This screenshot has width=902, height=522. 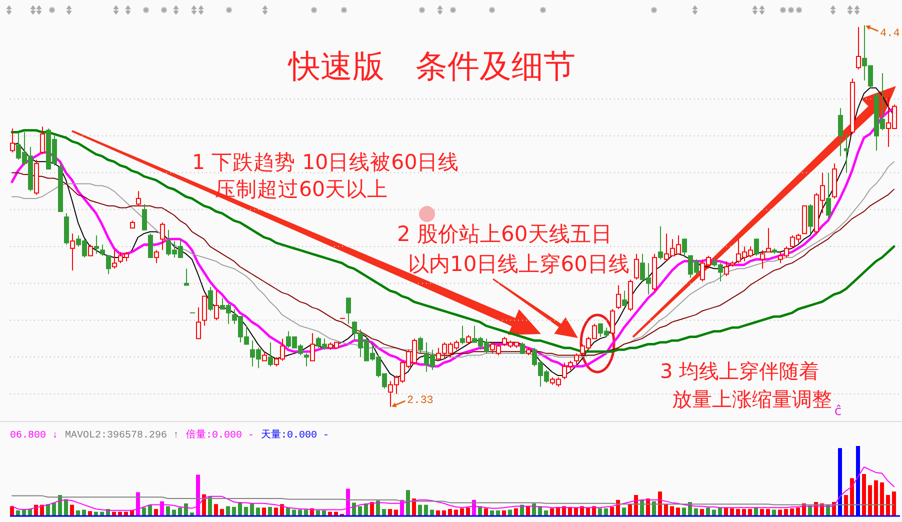 What do you see at coordinates (122, 436) in the screenshot?
I see `text: MAVOL2:396578.296 ↑` at bounding box center [122, 436].